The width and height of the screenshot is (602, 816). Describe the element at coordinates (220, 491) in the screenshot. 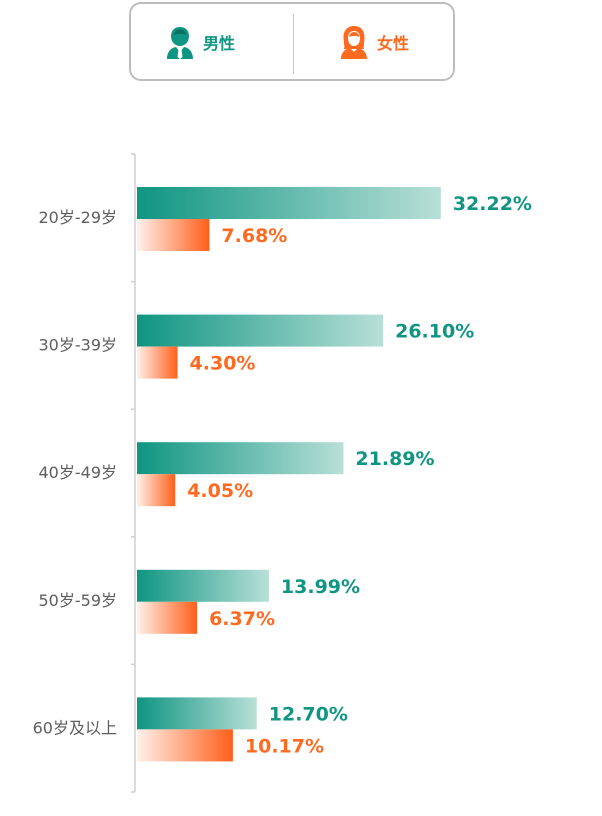

I see `data-label-female: 4.05%` at that location.